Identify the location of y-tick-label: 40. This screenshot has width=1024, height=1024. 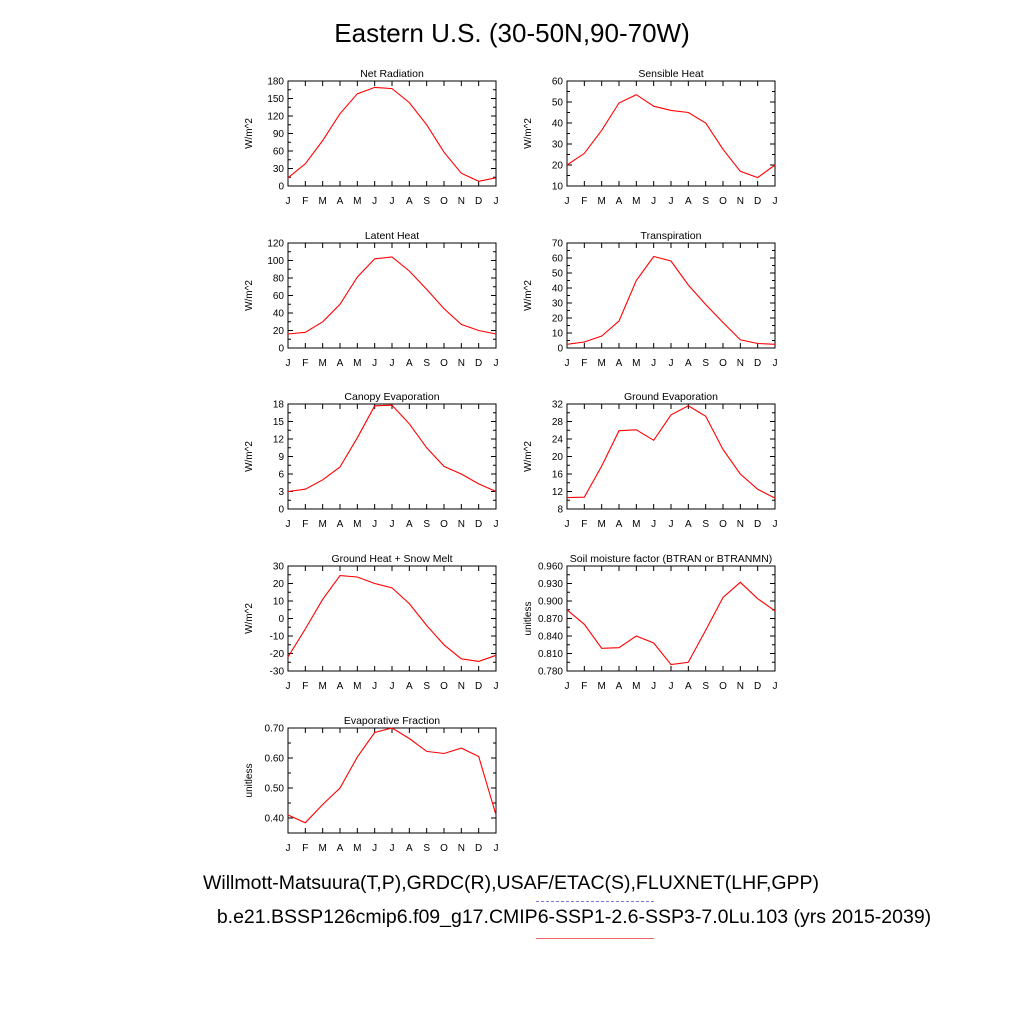
(279, 314).